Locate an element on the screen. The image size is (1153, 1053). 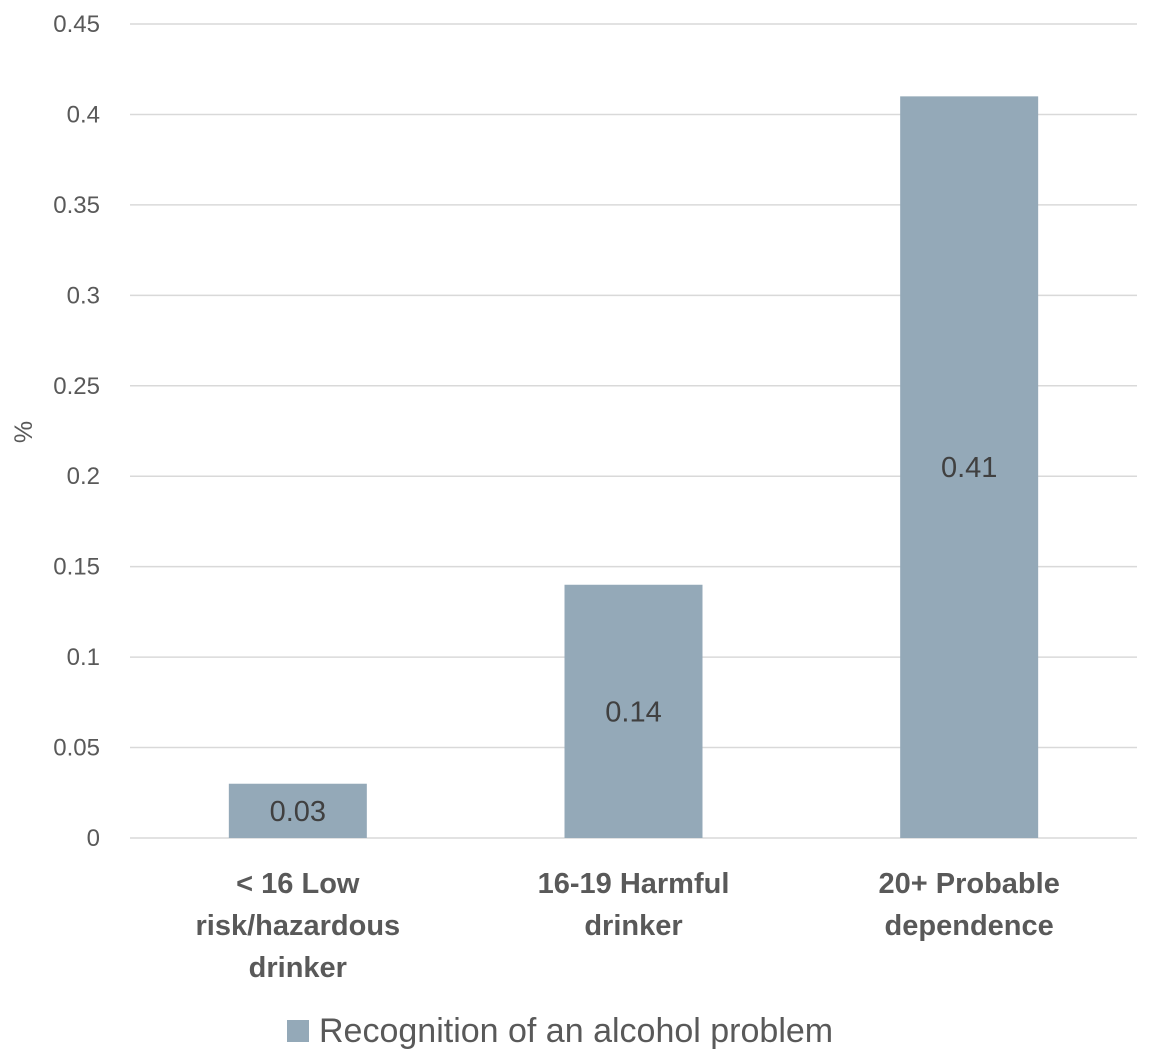
legend: Recognition of an alcohol problem is located at coordinates (560, 1031).